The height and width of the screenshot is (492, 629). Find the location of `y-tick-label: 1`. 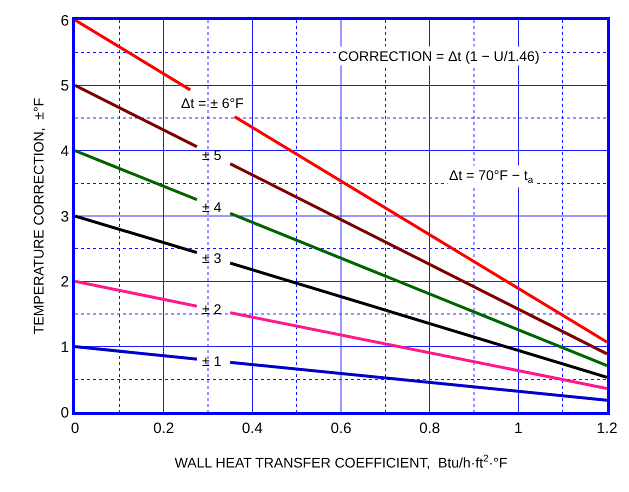

y-tick-label: 1 is located at coordinates (64, 347).